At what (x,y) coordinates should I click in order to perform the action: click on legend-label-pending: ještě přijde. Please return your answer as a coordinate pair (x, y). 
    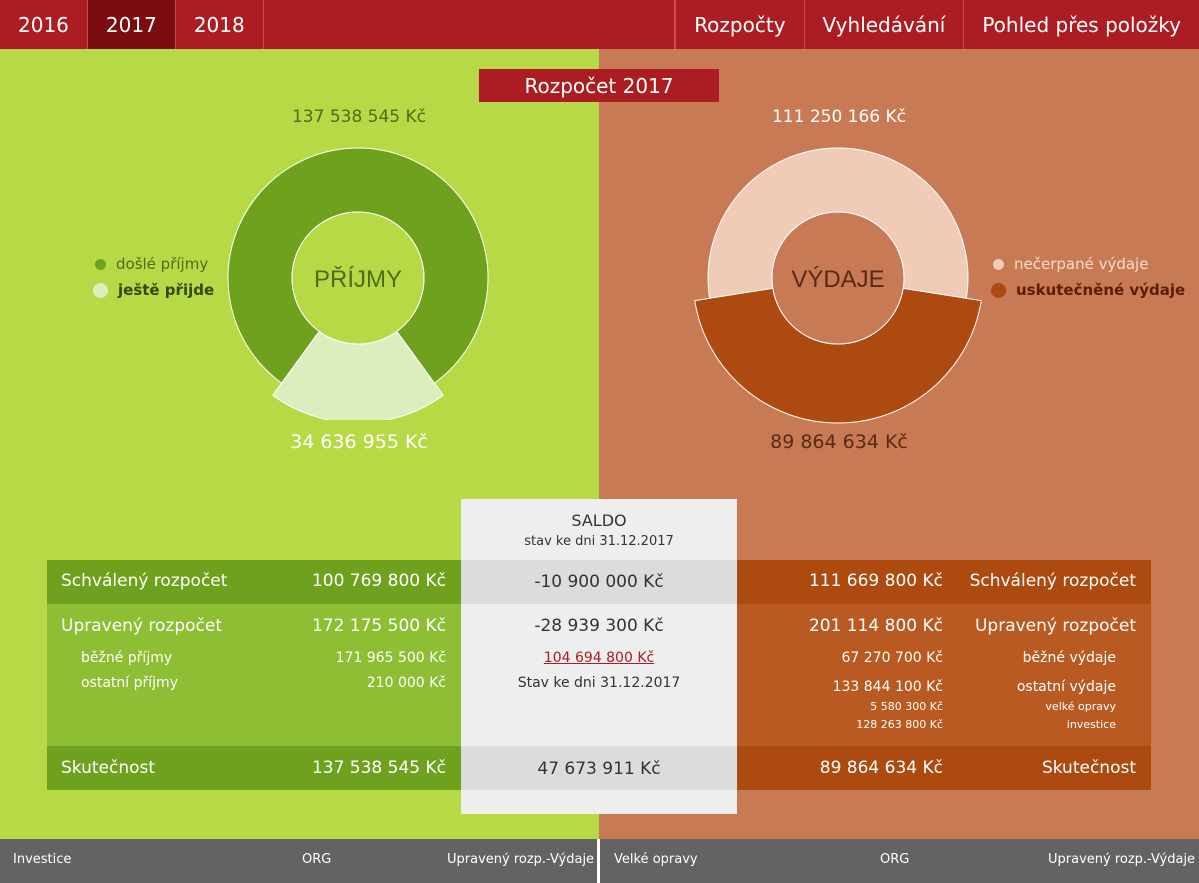
    Looking at the image, I should click on (166, 290).